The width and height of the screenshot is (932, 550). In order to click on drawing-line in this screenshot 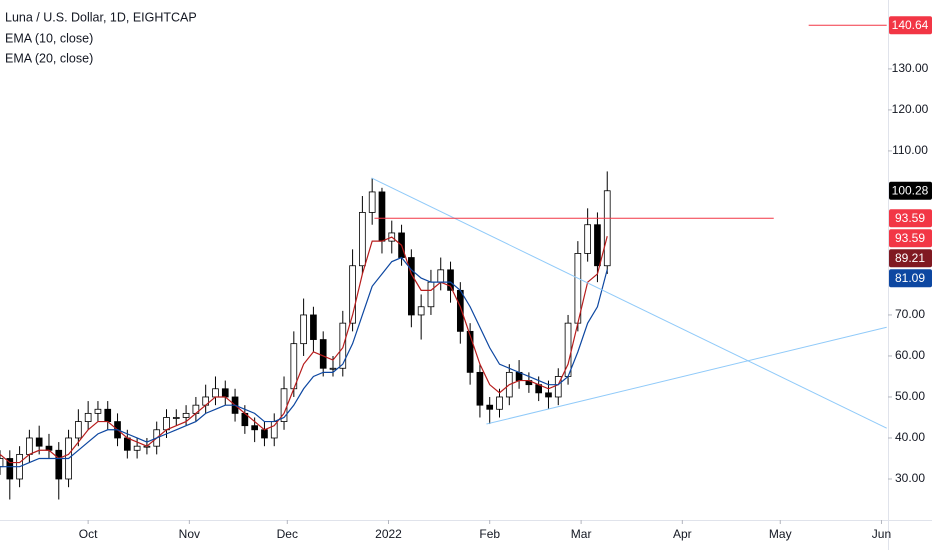, I will do `click(686, 375)`.